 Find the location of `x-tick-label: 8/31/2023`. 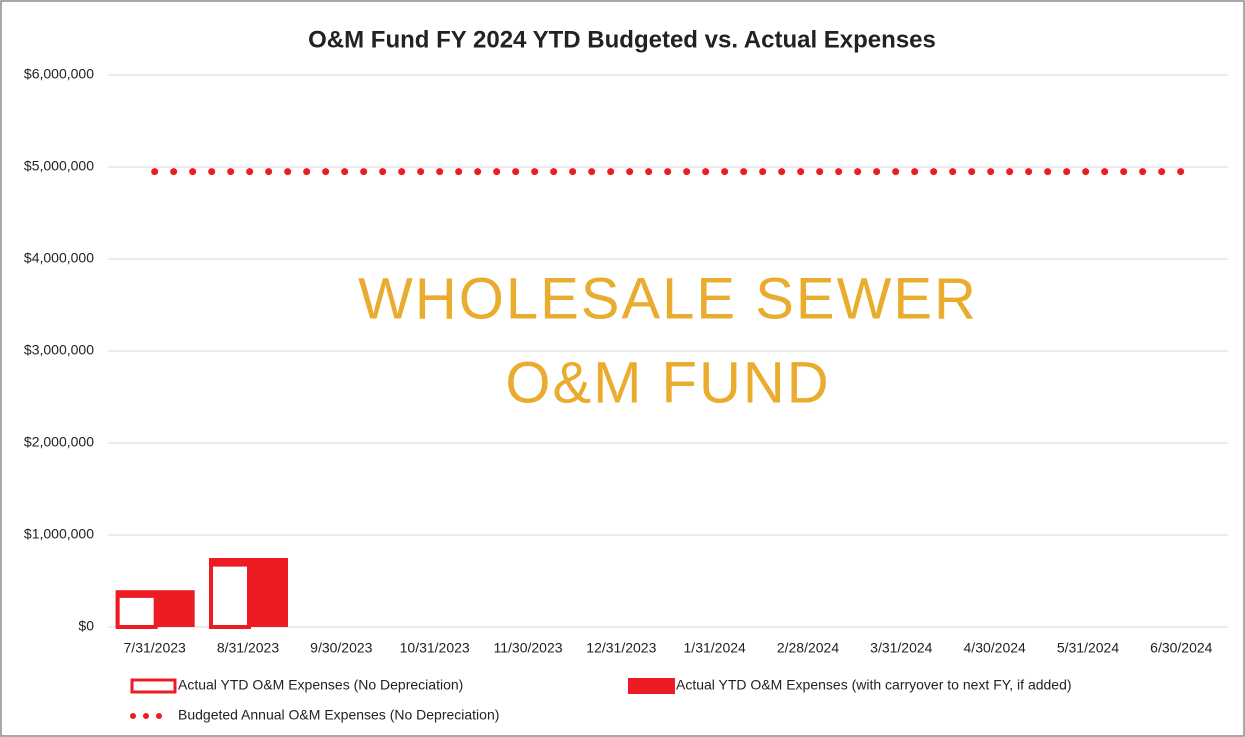

x-tick-label: 8/31/2023 is located at coordinates (248, 648).